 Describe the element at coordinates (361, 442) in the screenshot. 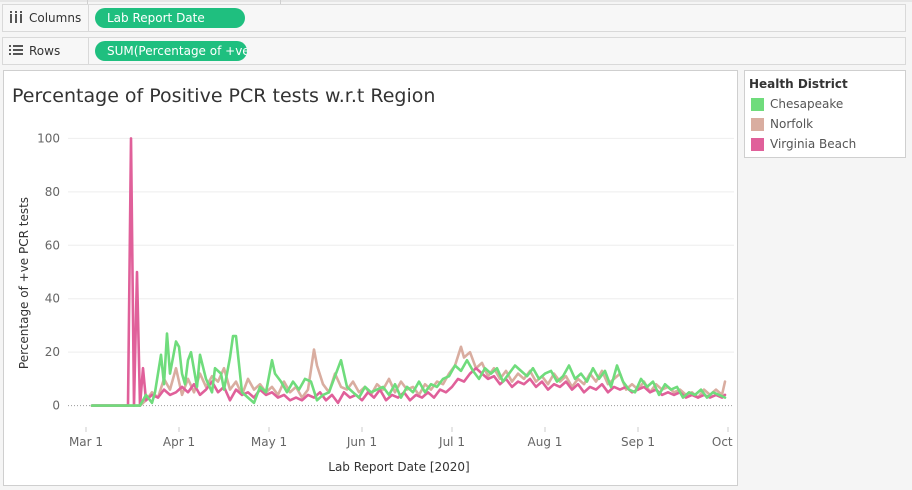

I see `x-tick-label: Jun 1` at that location.